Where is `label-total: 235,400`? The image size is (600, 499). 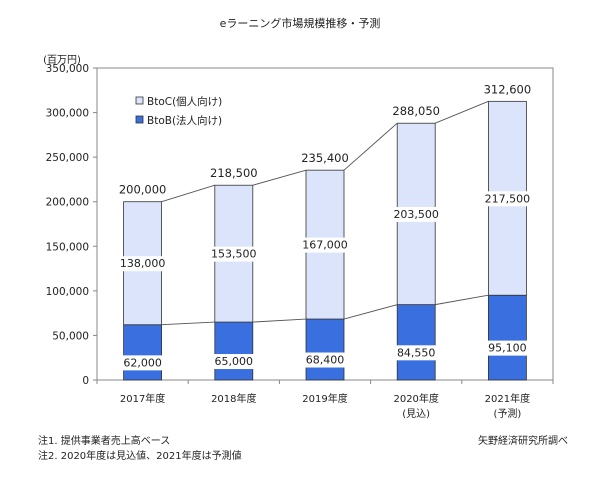 label-total: 235,400 is located at coordinates (325, 158).